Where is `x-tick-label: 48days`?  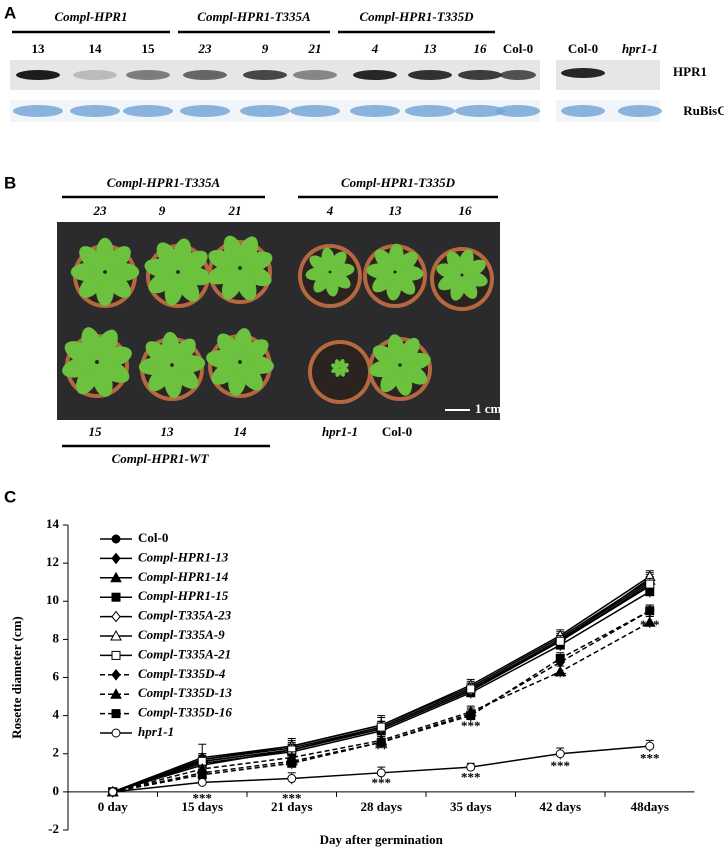
x-tick-label: 48days is located at coordinates (650, 806).